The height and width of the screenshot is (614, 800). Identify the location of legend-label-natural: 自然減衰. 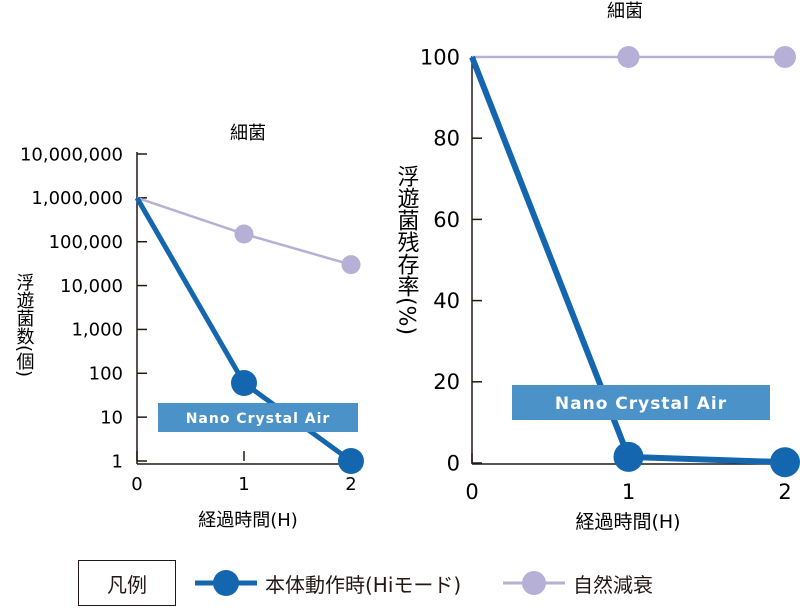
(613, 584).